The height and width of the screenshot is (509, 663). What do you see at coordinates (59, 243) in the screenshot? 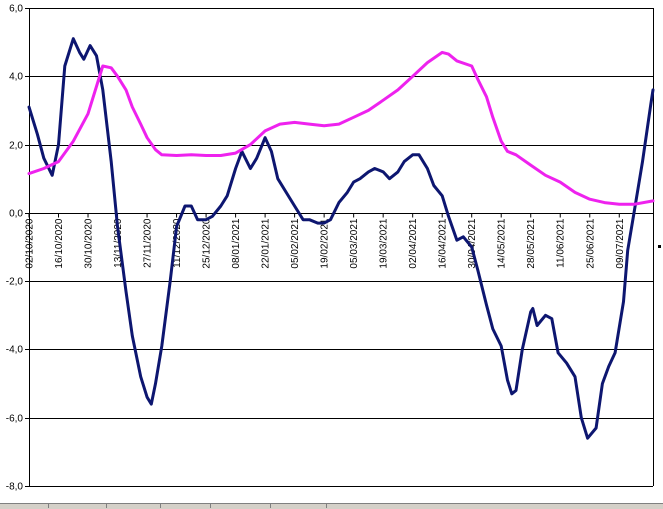
I see `x-tick-label: 16/10/2020` at bounding box center [59, 243].